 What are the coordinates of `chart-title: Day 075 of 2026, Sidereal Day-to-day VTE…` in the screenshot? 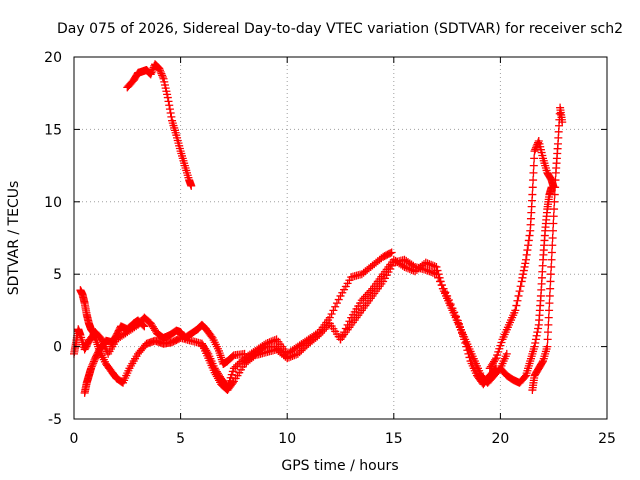 It's located at (340, 29).